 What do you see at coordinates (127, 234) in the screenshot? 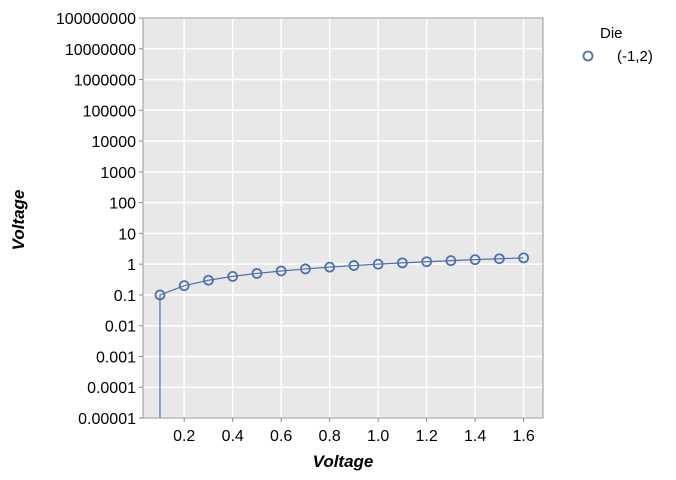
I see `y-tick-label: 10` at bounding box center [127, 234].